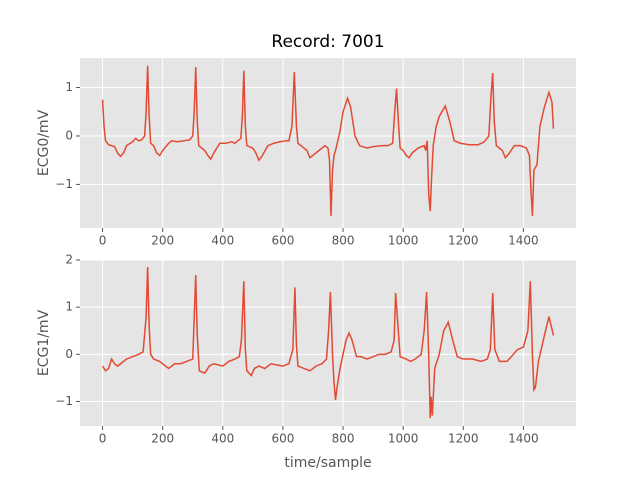 The height and width of the screenshot is (480, 640). What do you see at coordinates (69, 260) in the screenshot?
I see `y-tick-label: 2` at bounding box center [69, 260].